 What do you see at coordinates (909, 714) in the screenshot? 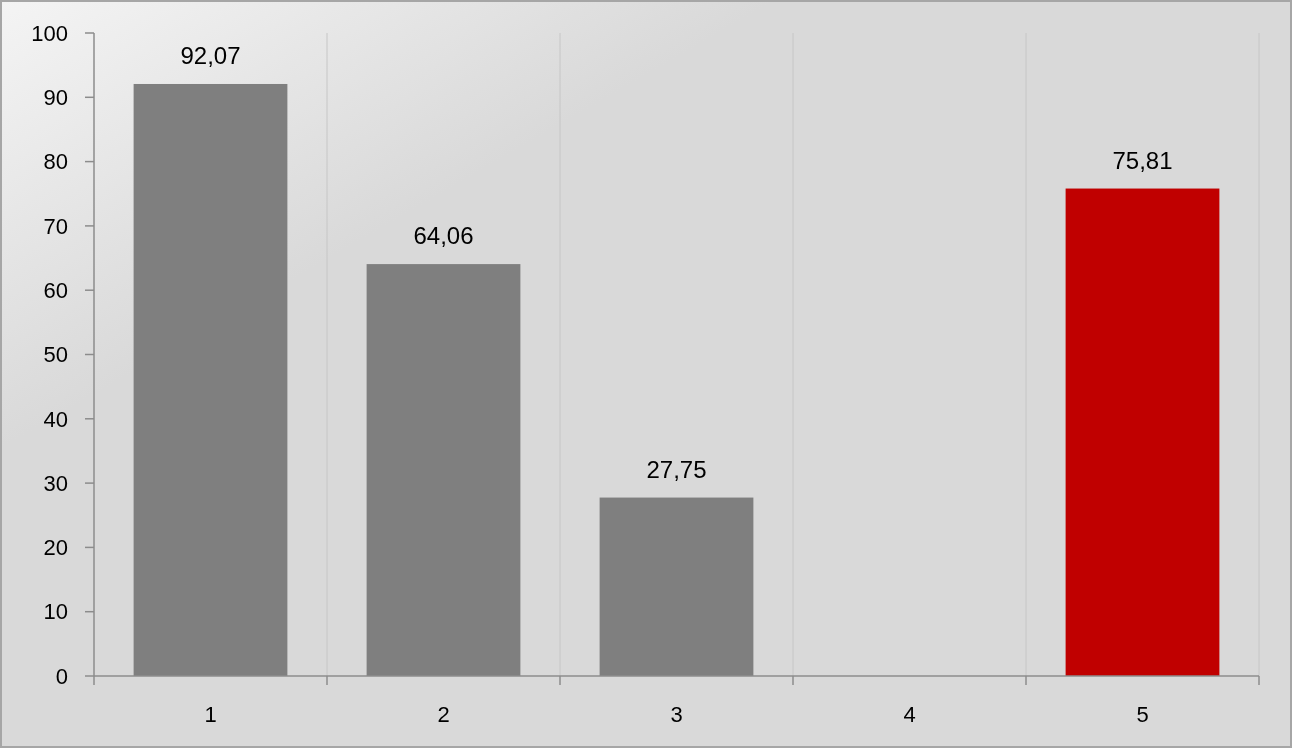
I see `x-tick-label: 4` at bounding box center [909, 714].